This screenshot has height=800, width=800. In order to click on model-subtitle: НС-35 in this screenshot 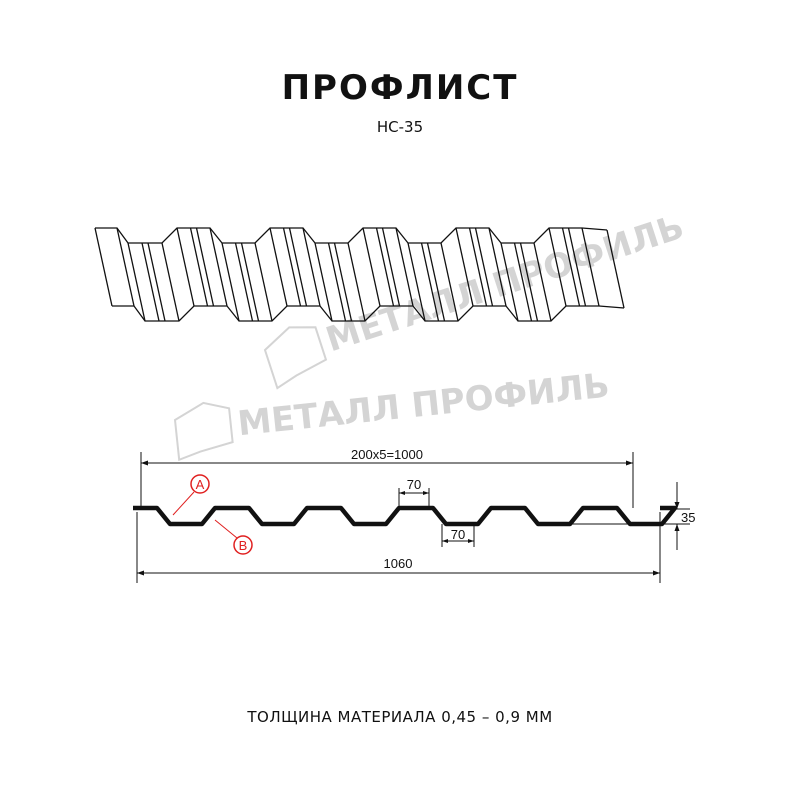, I will do `click(400, 127)`.